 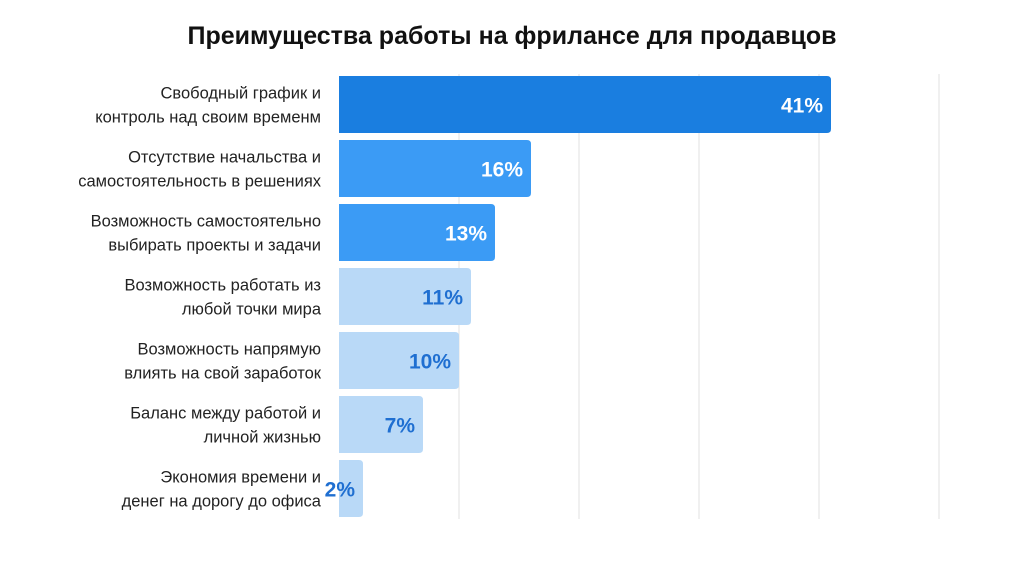 What do you see at coordinates (240, 94) in the screenshot?
I see `category-label-line: Свободный график и` at bounding box center [240, 94].